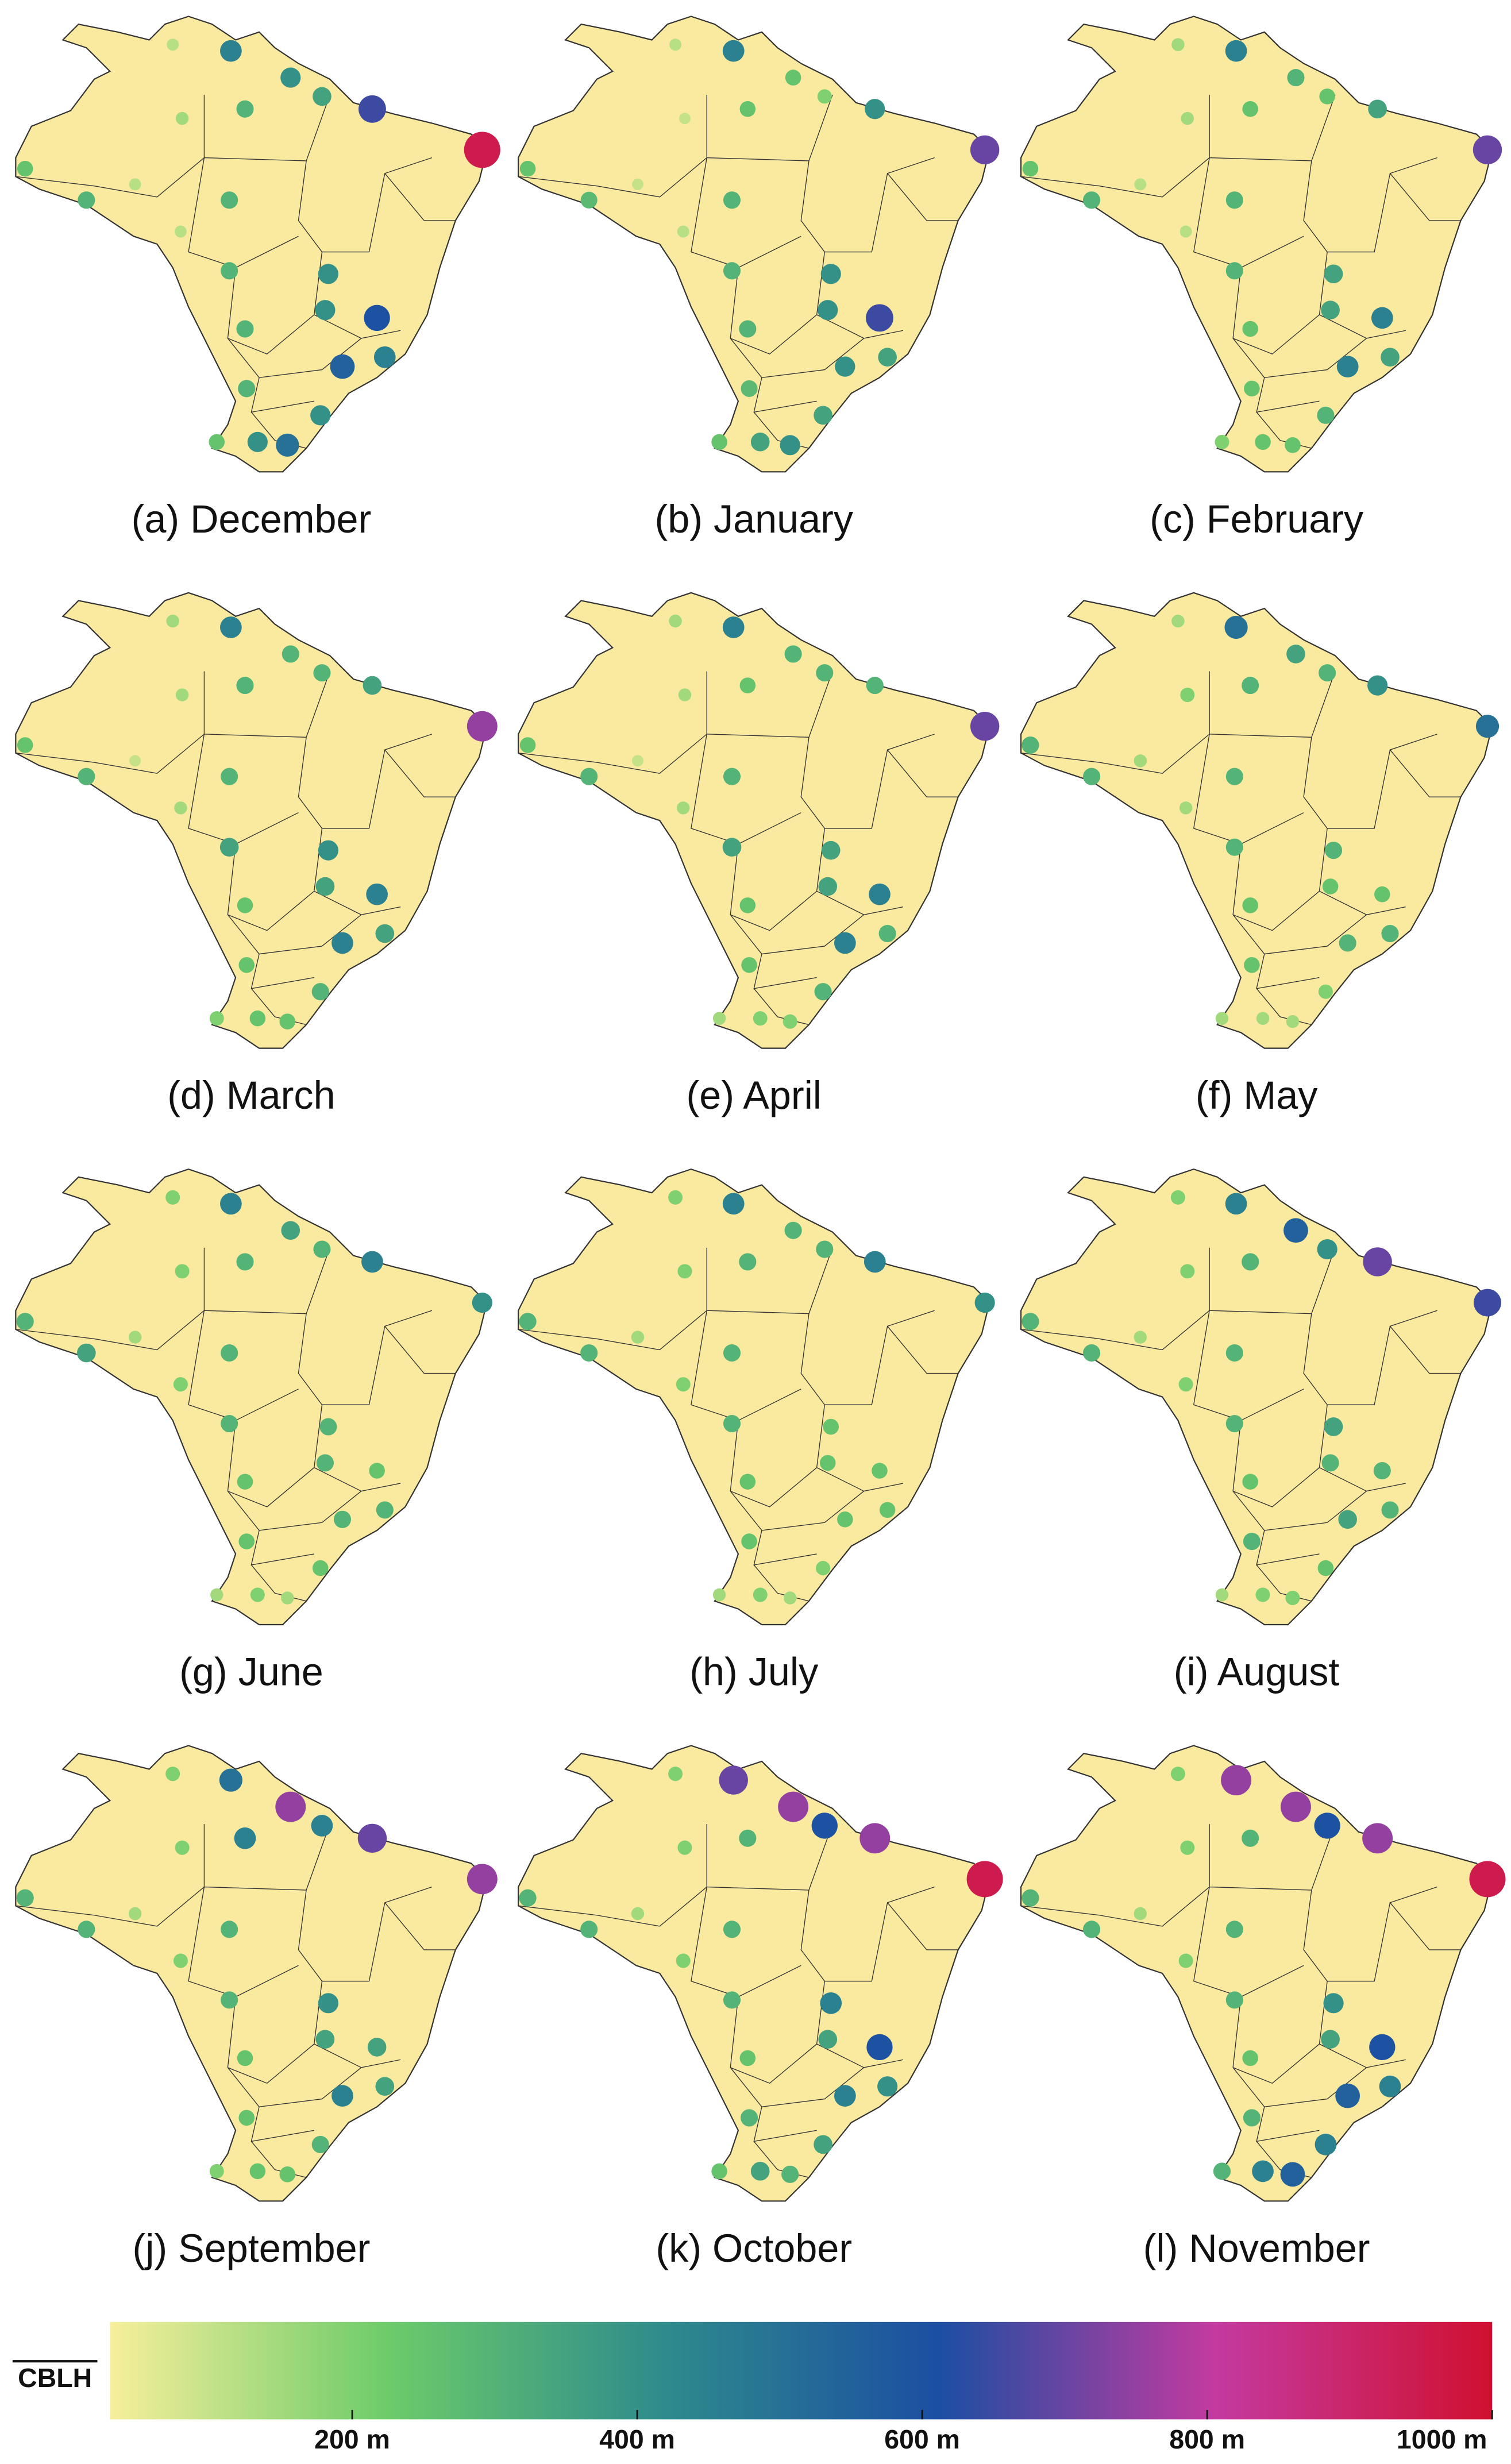 This screenshot has width=1511, height=2464. I want to click on map-panel: (g) June, so click(253, 1431).